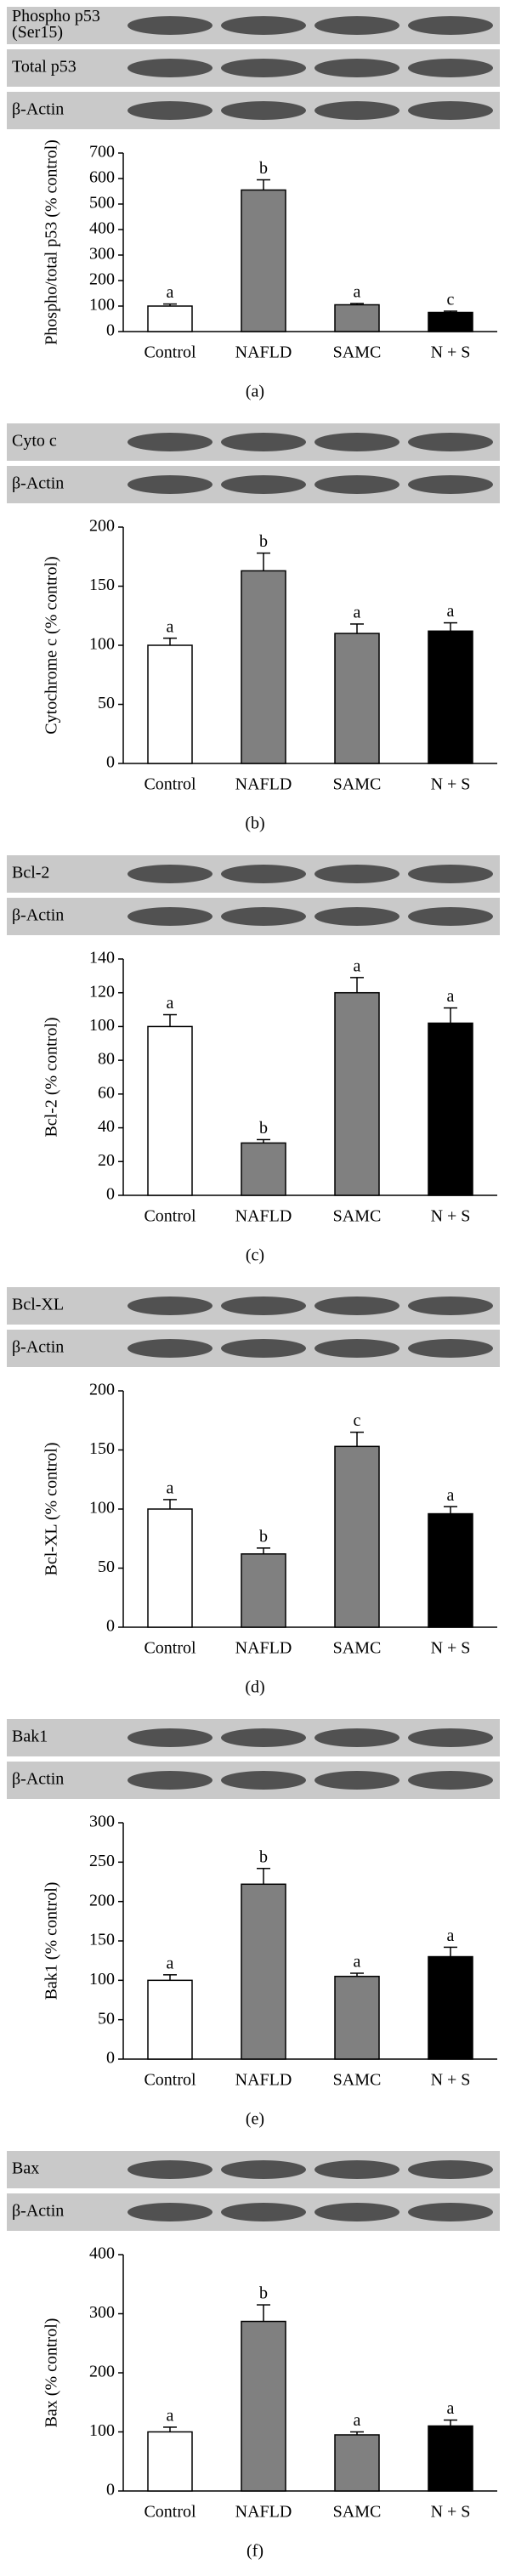  What do you see at coordinates (30, 1737) in the screenshot?
I see `blot-label: Bak1` at bounding box center [30, 1737].